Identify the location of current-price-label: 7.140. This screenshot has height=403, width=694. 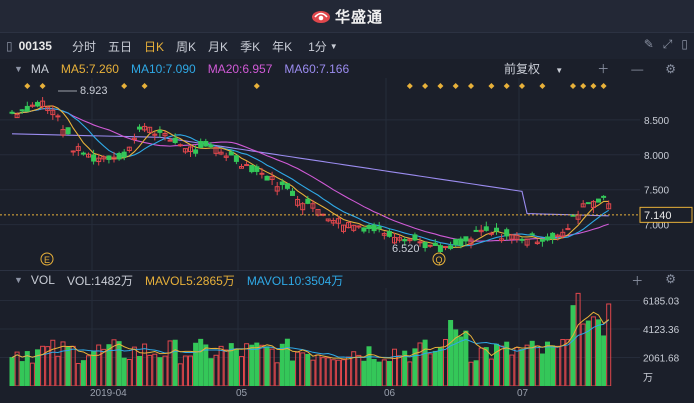
(658, 216).